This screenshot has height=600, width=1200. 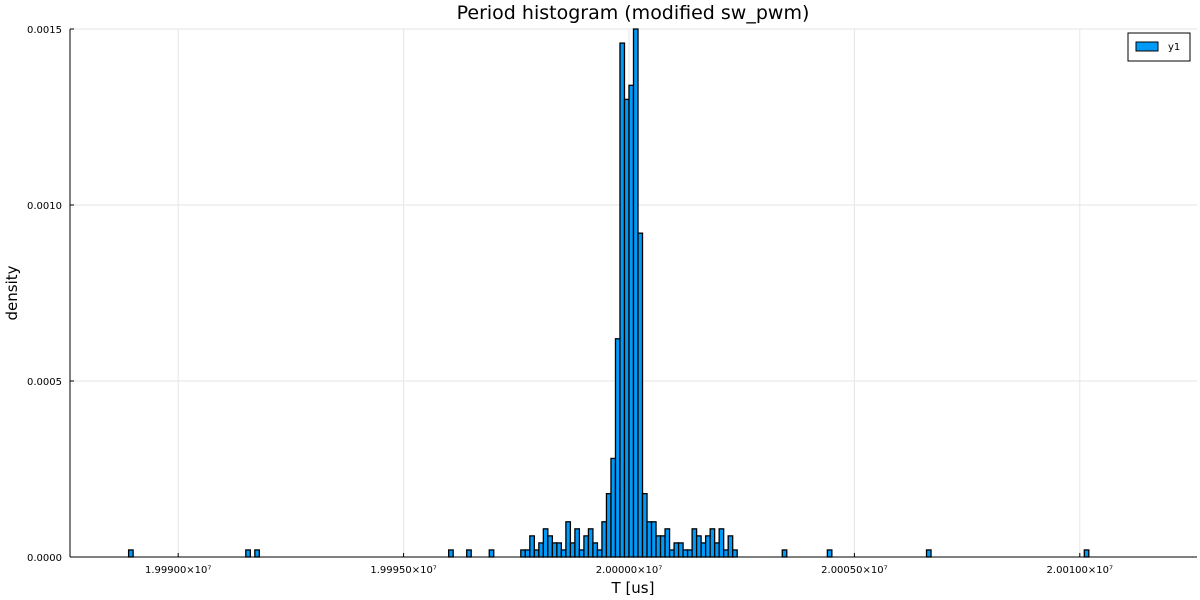 What do you see at coordinates (1080, 570) in the screenshot?
I see `x-tick-label: 2.00100×10⁷` at bounding box center [1080, 570].